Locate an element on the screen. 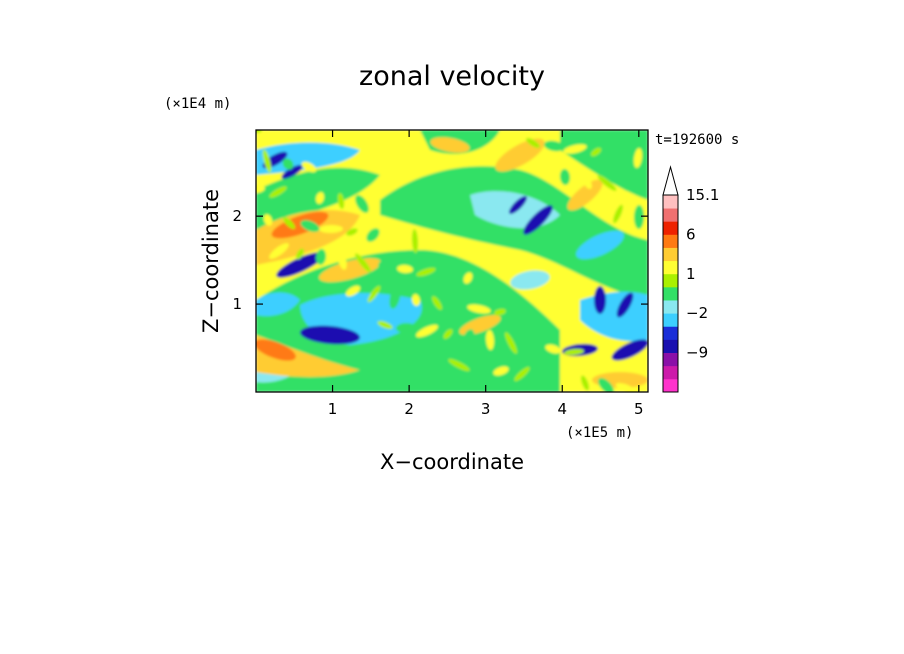 This screenshot has width=904, height=654. x-tick-label: 3 is located at coordinates (486, 409).